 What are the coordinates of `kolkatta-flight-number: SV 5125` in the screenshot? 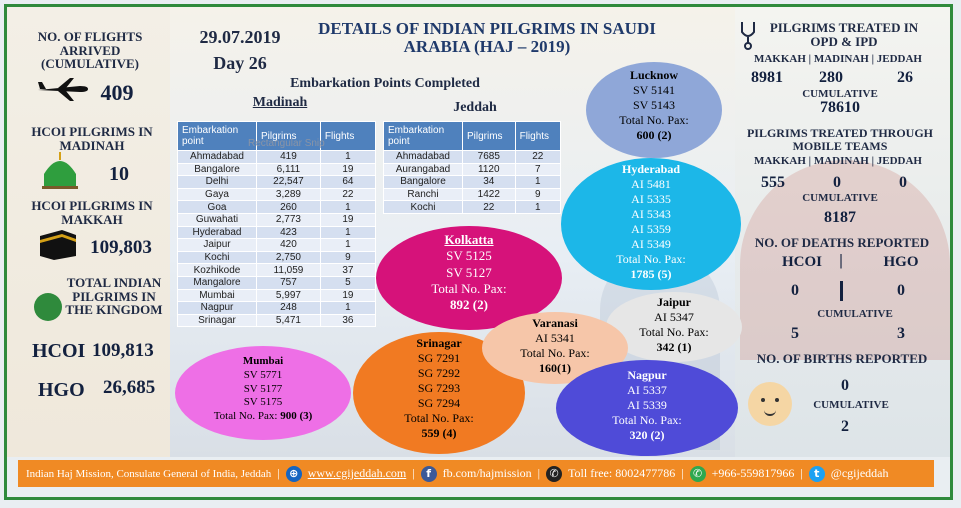 It's located at (469, 256).